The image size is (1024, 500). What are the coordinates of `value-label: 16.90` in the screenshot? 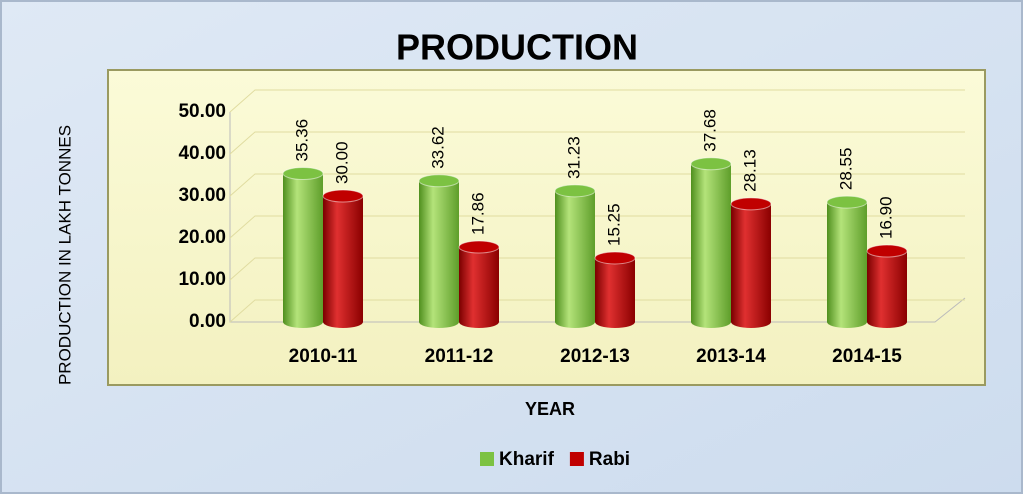 It's located at (885, 217).